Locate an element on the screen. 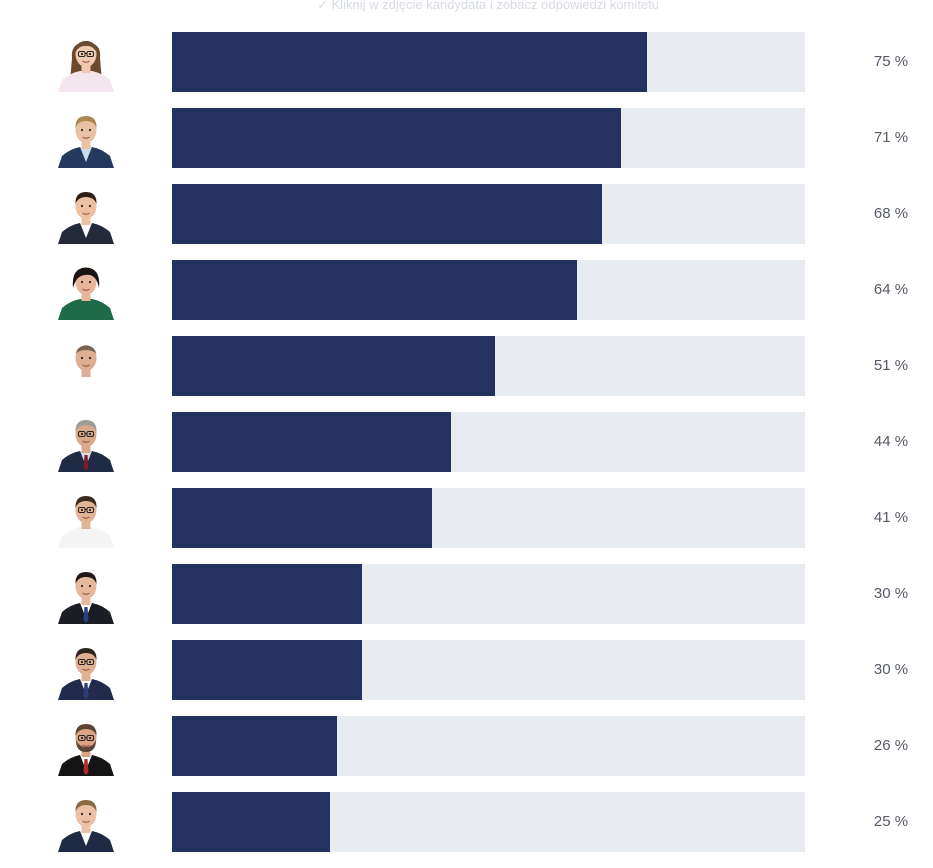  result-percent-label: 41 % is located at coordinates (891, 517).